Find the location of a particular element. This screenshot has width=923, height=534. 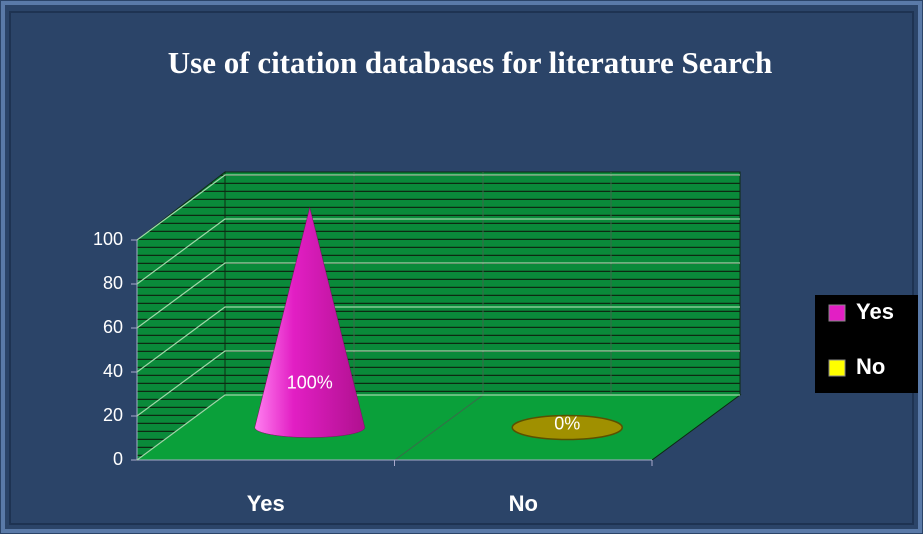

legend-label: No is located at coordinates (870, 366).